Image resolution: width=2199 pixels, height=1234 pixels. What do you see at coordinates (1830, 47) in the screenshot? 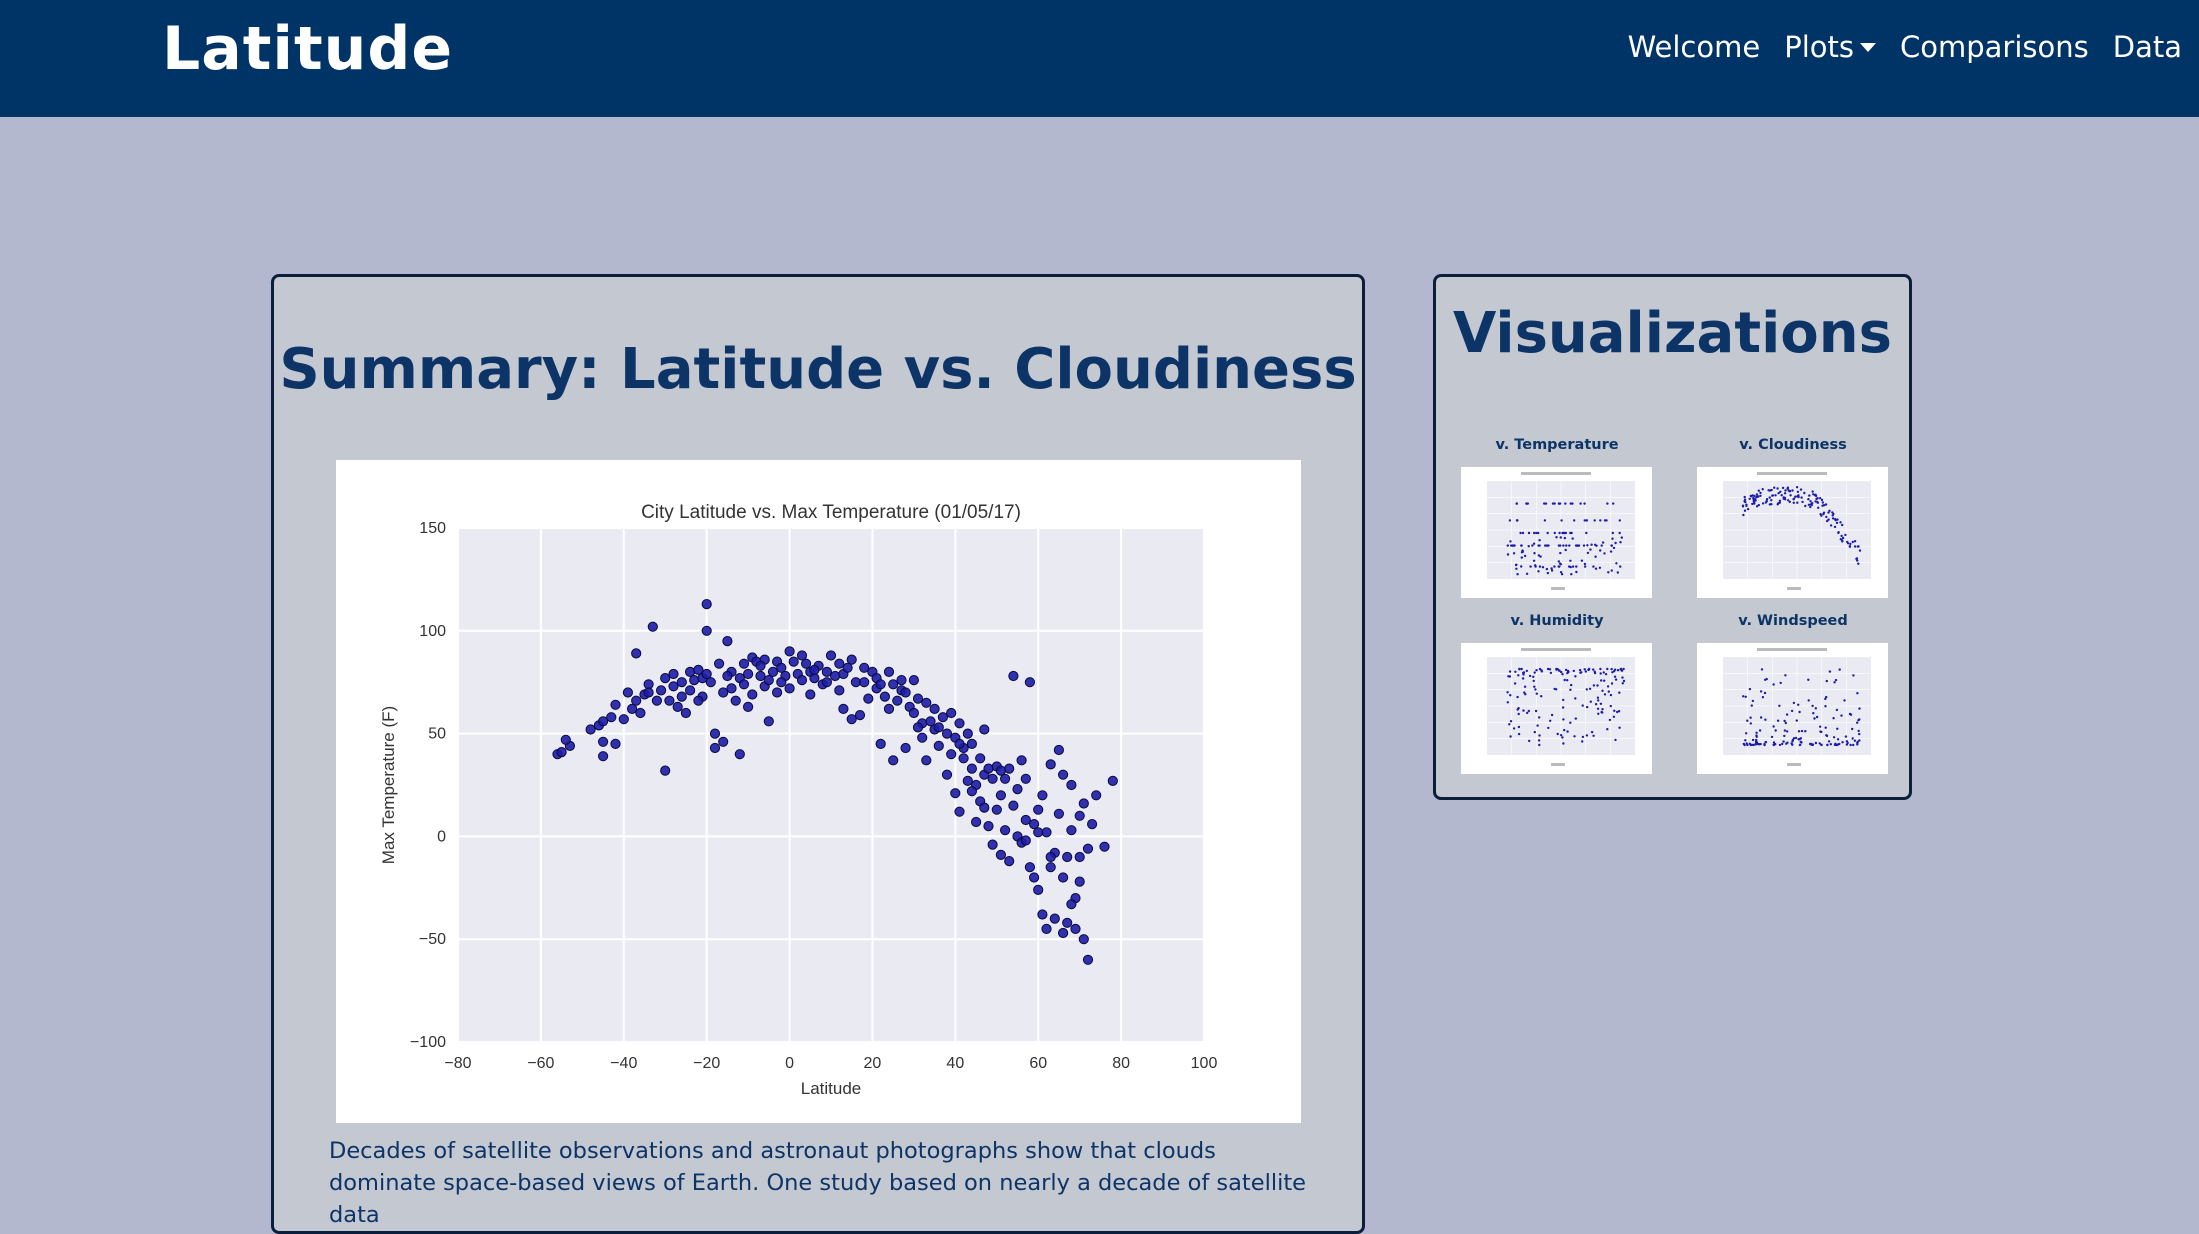
I see `nav-link-plots-dropdown: Plots` at bounding box center [1830, 47].